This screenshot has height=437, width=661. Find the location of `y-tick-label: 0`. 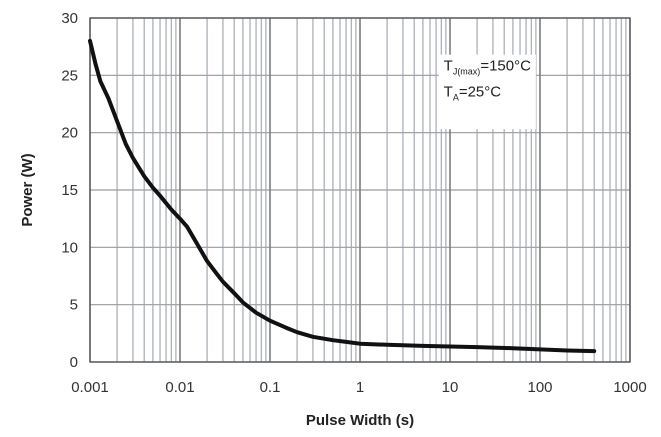

y-tick-label: 0 is located at coordinates (74, 362).